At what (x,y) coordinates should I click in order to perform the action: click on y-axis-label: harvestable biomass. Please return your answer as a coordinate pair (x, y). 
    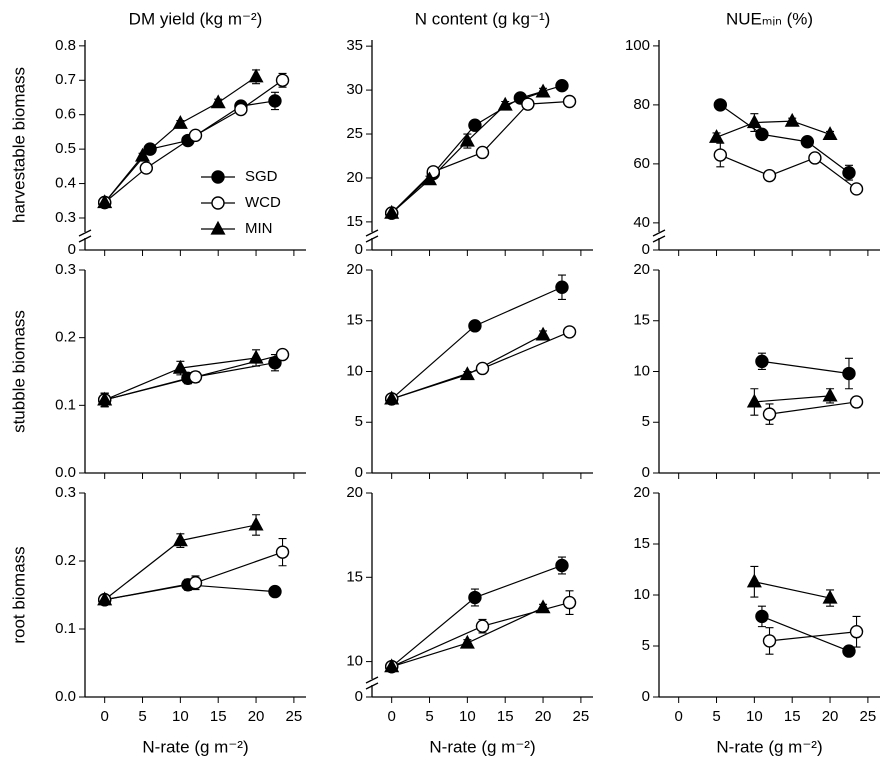
    Looking at the image, I should click on (18, 145).